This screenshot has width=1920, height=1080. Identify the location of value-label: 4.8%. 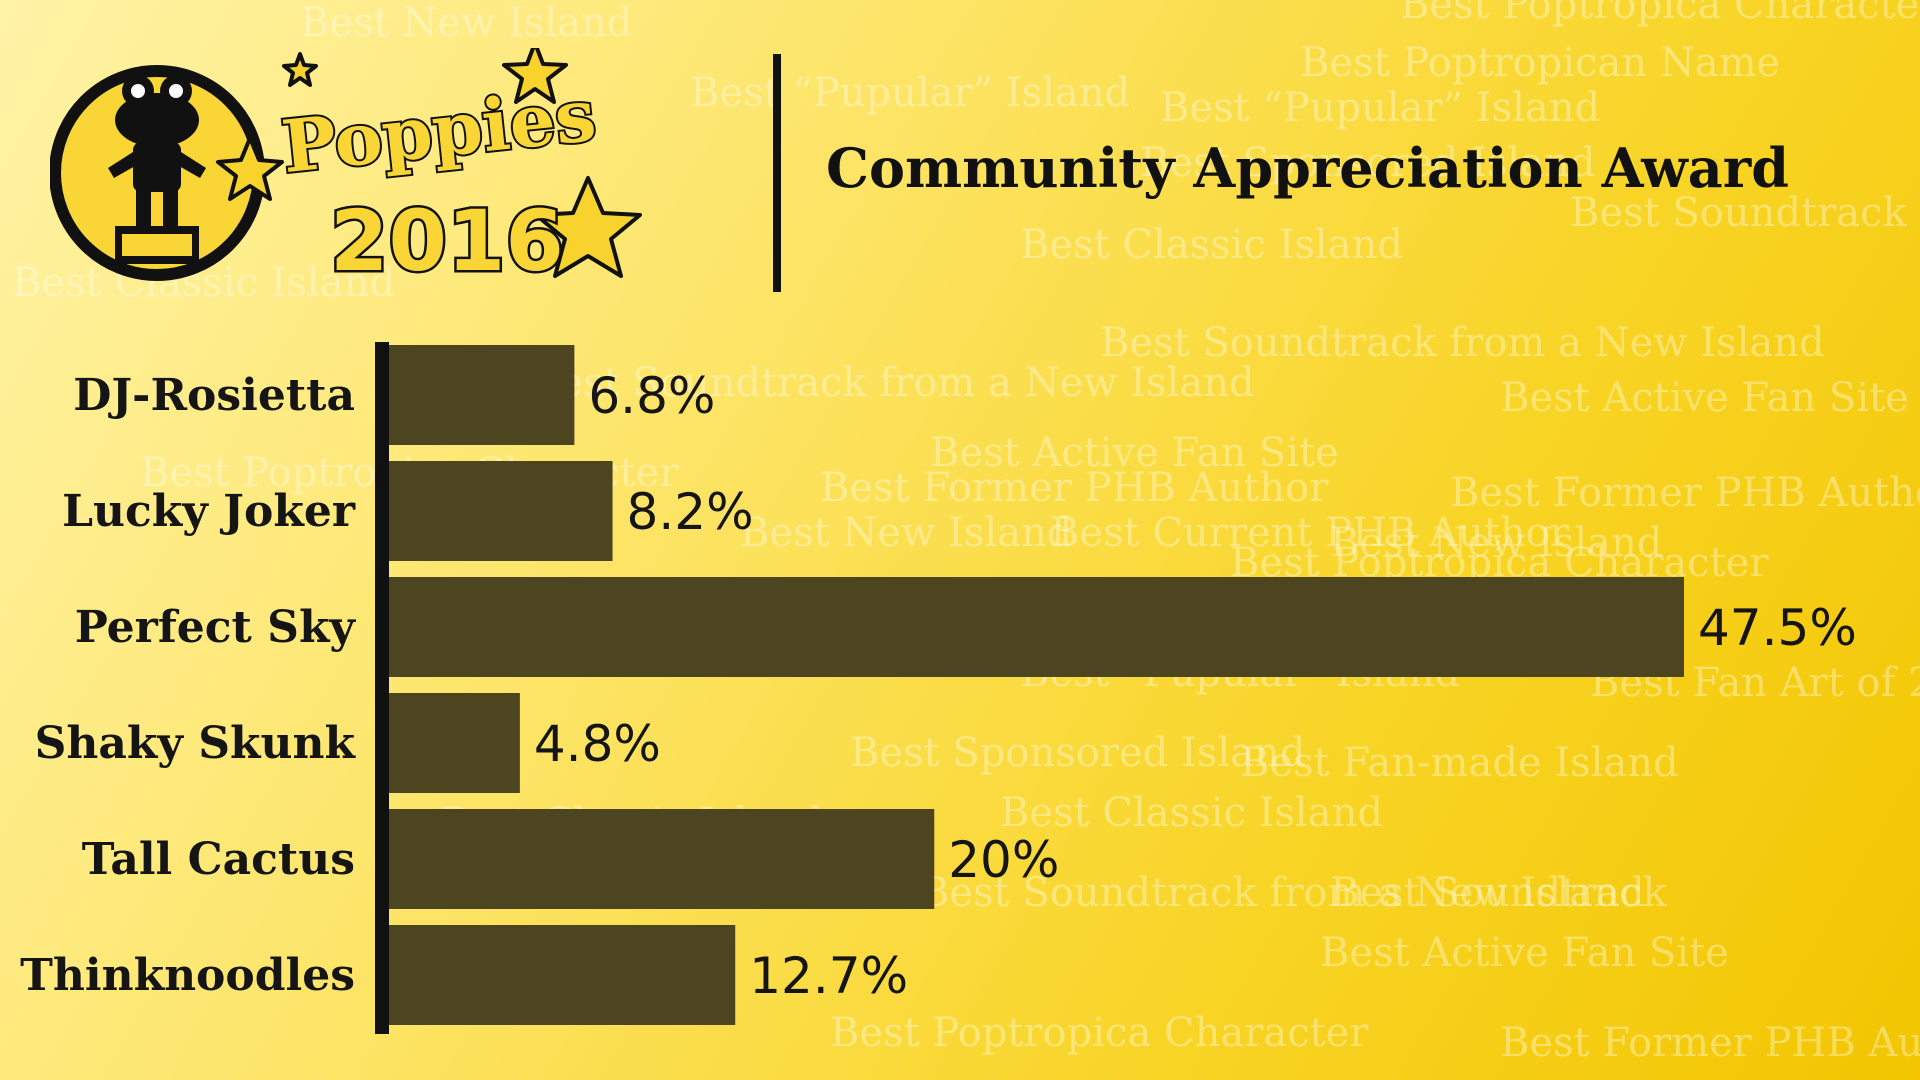
(597, 744).